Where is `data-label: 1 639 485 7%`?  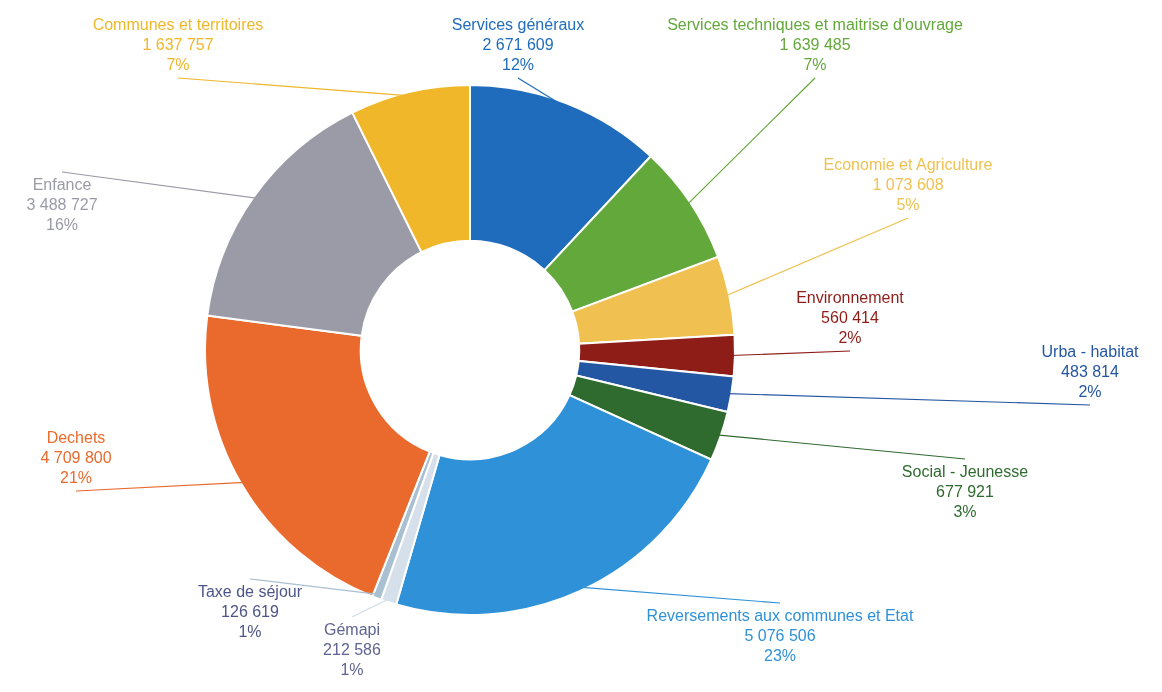
data-label: 1 639 485 7% is located at coordinates (815, 54).